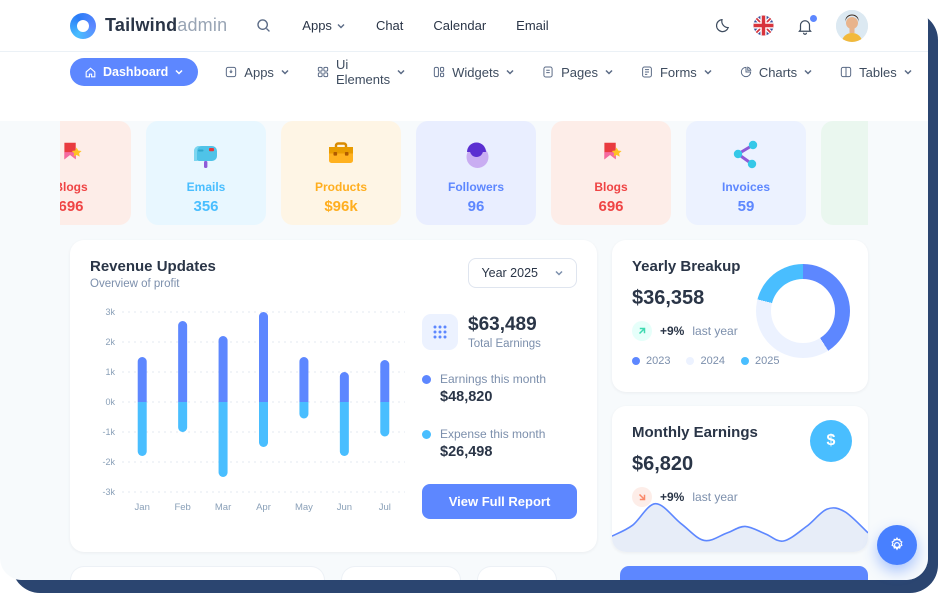  I want to click on grid-icon, so click(323, 72).